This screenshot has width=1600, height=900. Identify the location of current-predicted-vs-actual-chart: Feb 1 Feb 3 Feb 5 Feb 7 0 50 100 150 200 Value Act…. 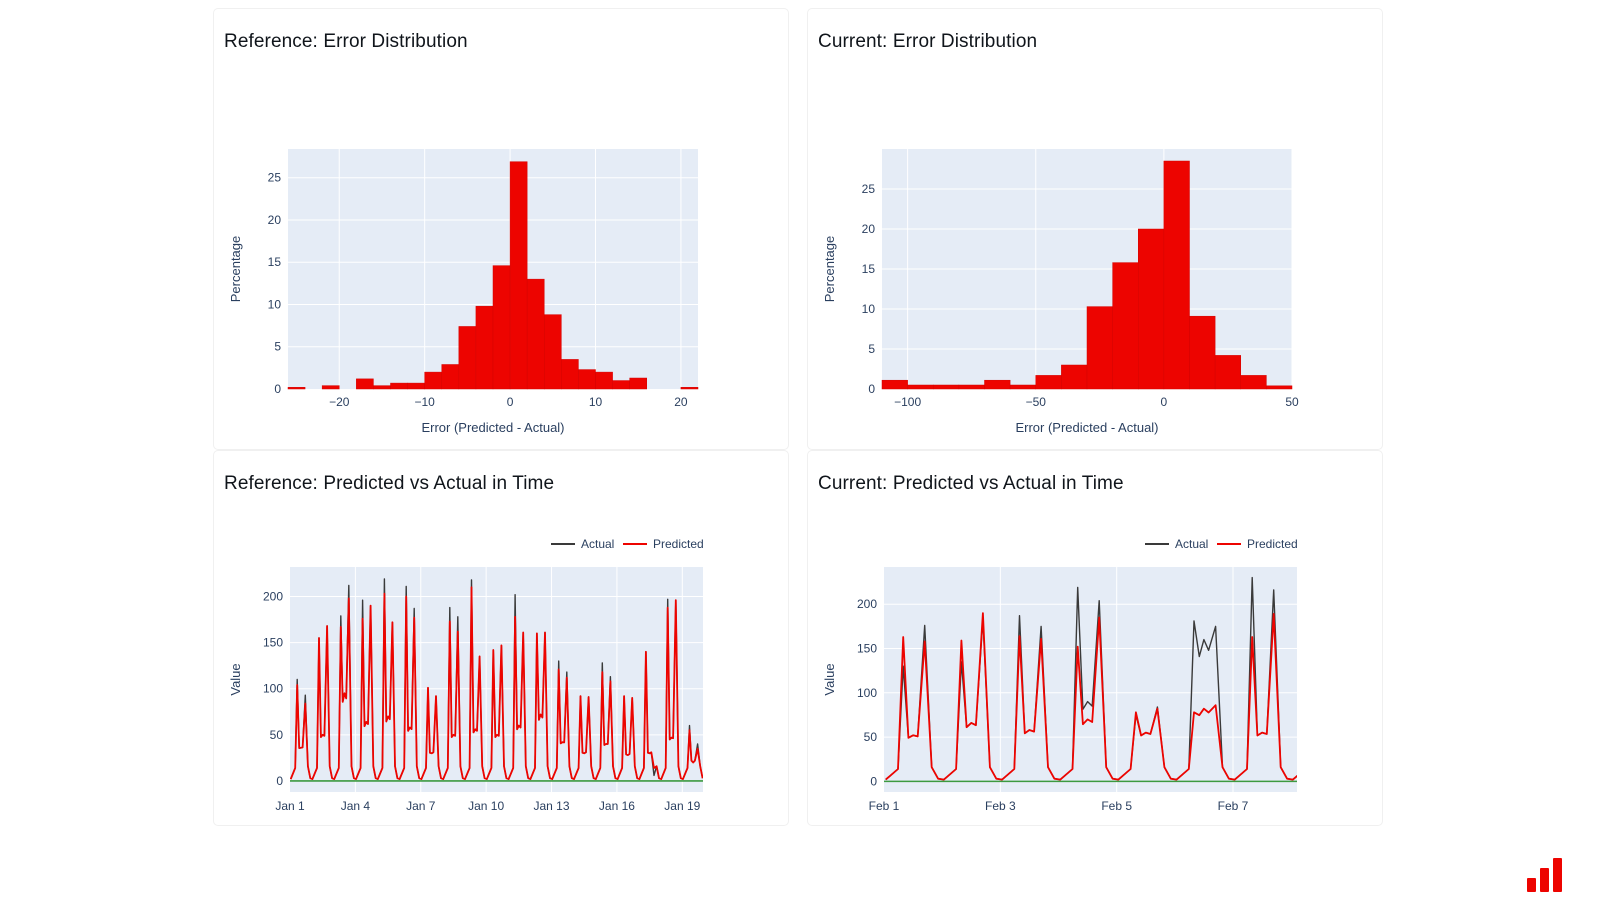
(1070, 677).